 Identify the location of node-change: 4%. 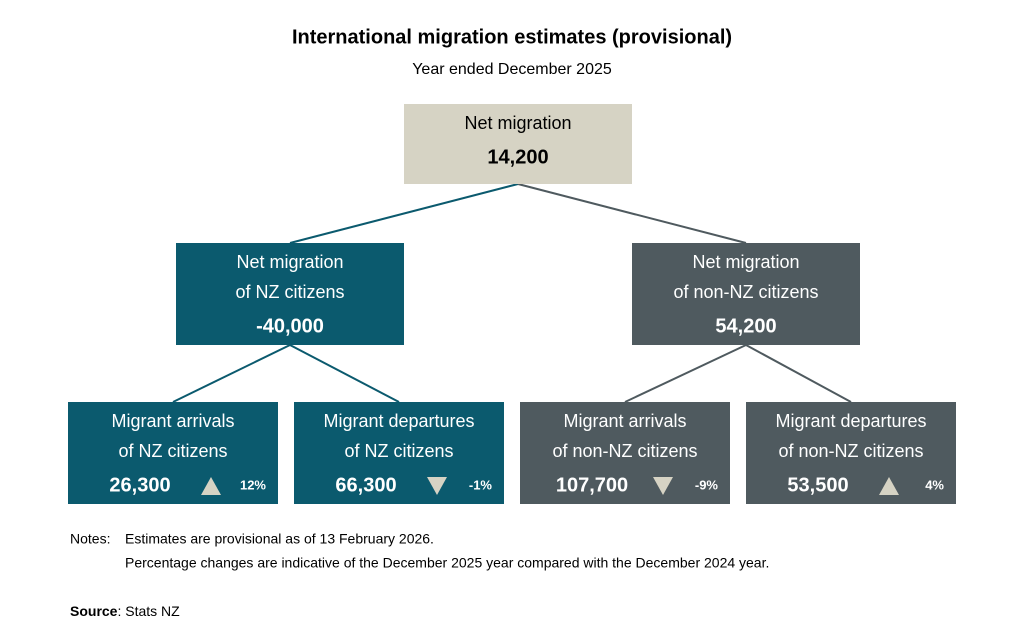
(934, 484).